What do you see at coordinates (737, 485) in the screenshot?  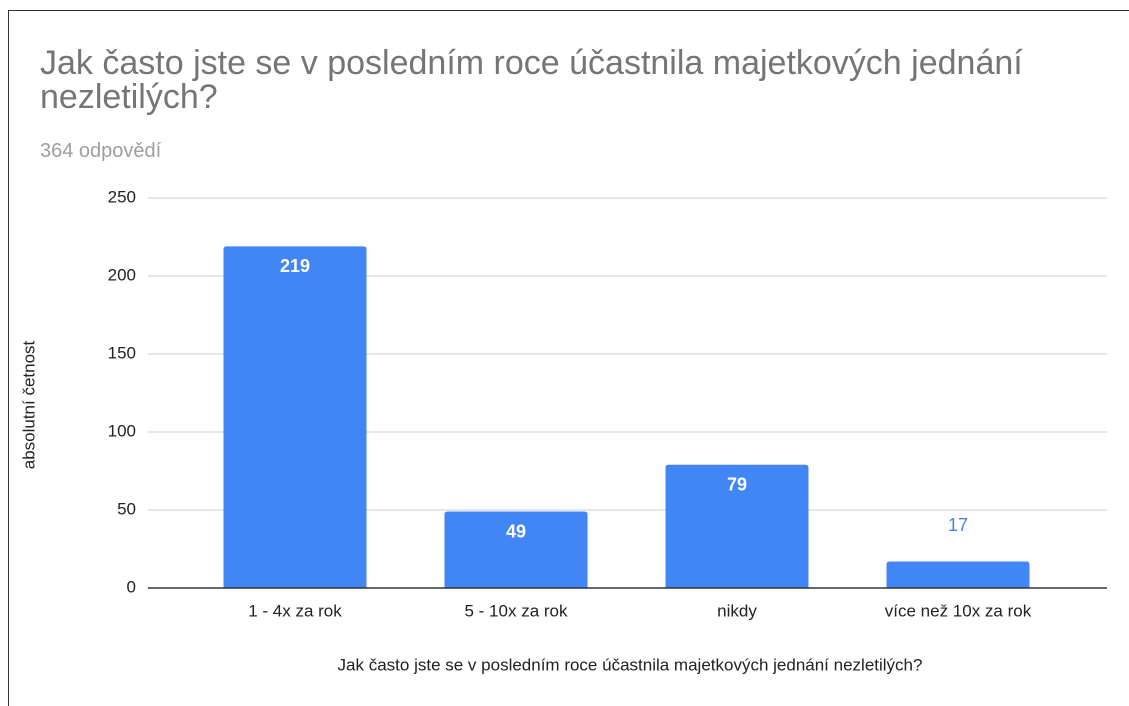 I see `data-label: 79` at bounding box center [737, 485].